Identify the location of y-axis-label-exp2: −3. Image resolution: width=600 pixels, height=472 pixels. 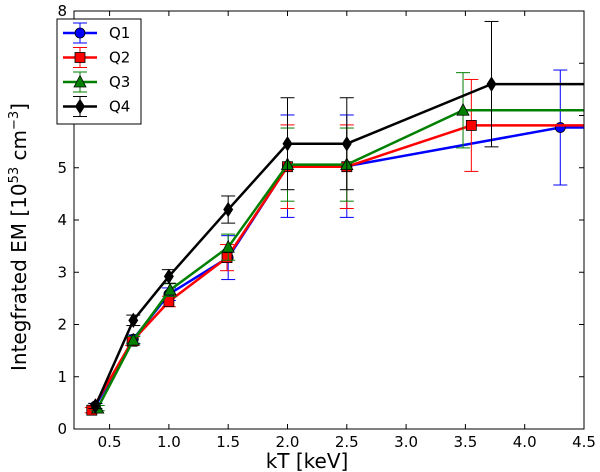
(14, 120).